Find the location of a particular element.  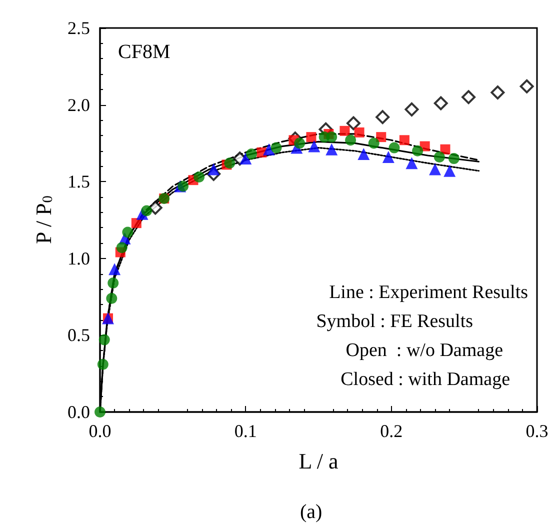

x-tick-label: 0.3 is located at coordinates (537, 431).